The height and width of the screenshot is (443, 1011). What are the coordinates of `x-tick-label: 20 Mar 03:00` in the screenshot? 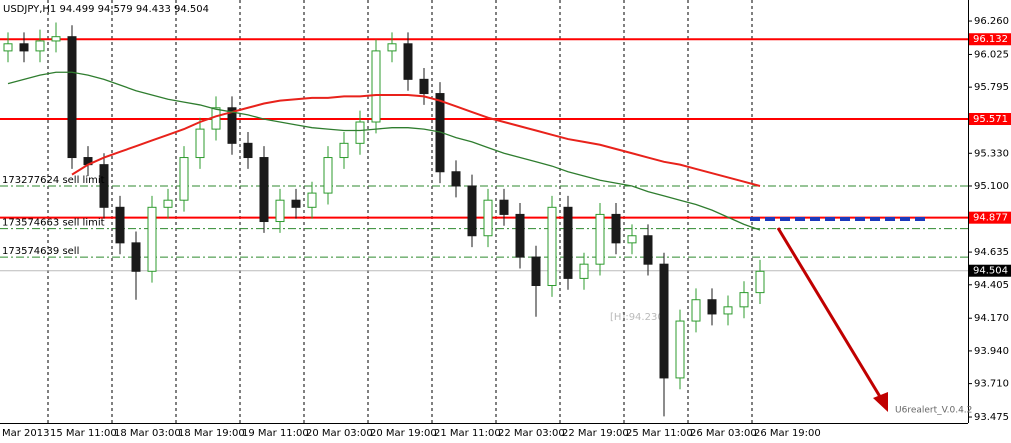 It's located at (339, 433).